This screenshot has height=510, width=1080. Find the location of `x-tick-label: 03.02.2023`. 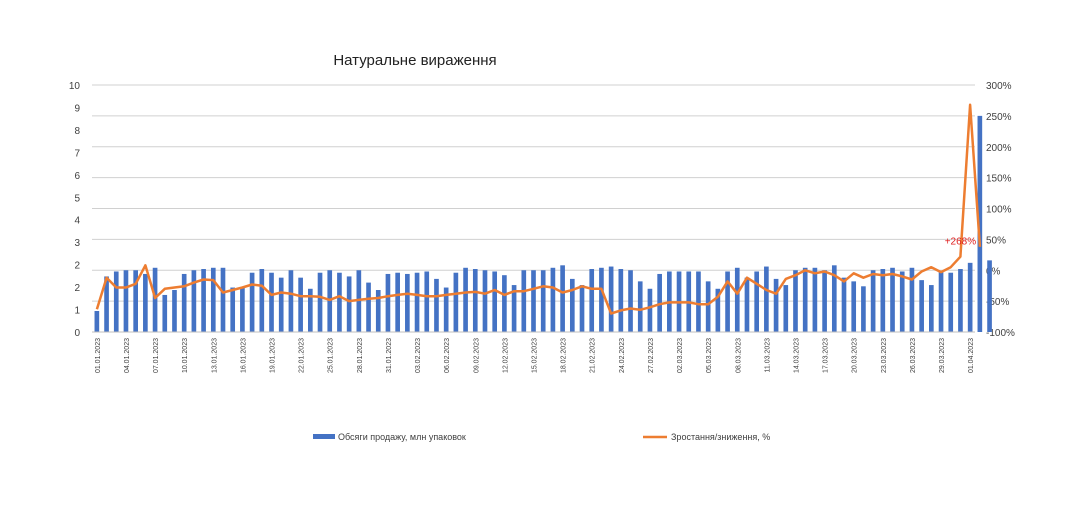

x-tick-label: 03.02.2023 is located at coordinates (418, 355).